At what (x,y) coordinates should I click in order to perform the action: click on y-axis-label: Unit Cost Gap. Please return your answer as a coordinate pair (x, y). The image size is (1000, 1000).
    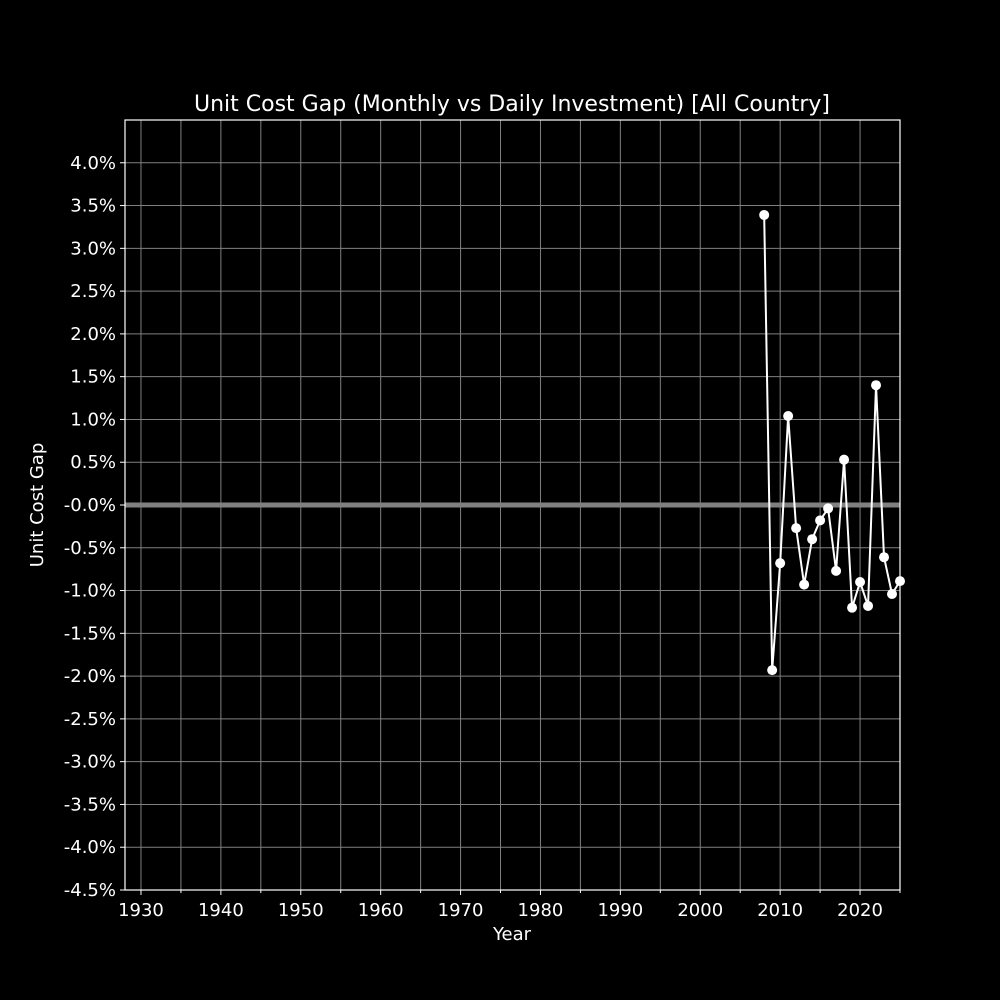
    Looking at the image, I should click on (37, 505).